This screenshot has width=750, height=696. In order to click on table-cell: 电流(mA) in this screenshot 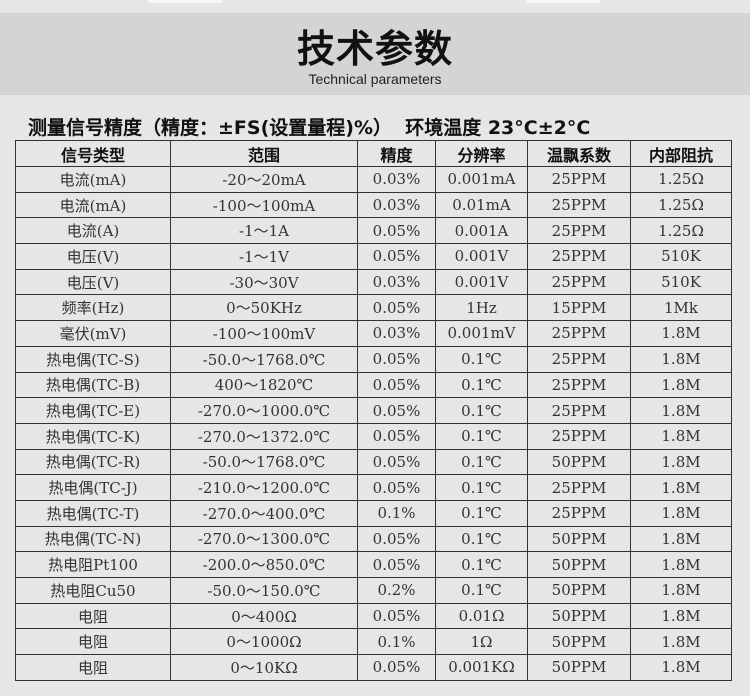, I will do `click(93, 179)`.